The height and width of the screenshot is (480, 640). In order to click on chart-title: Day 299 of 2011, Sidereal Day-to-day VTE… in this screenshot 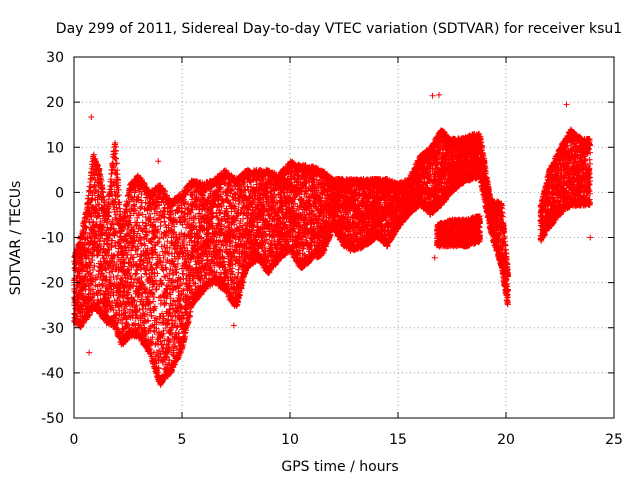, I will do `click(339, 29)`.